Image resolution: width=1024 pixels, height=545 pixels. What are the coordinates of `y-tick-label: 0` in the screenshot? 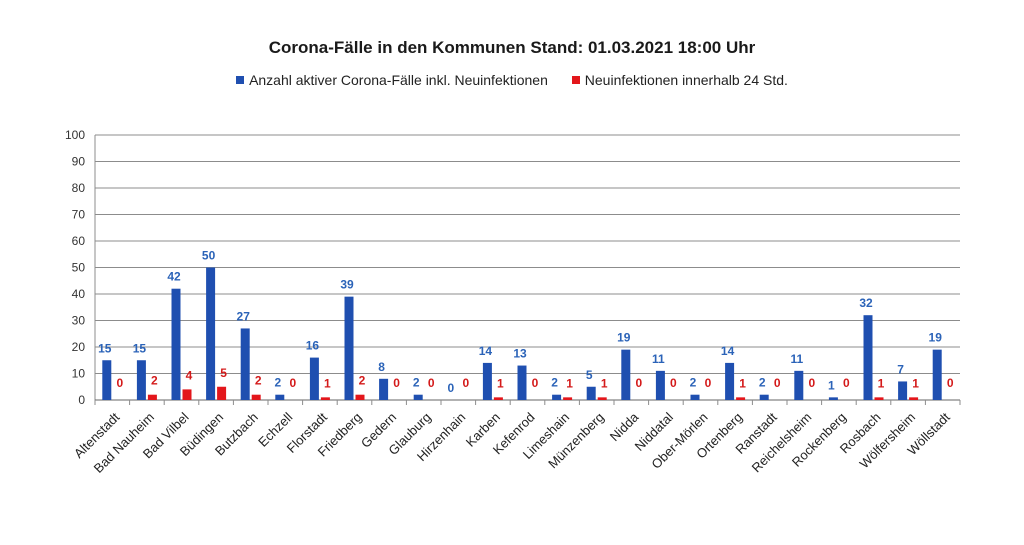 It's located at (81, 400).